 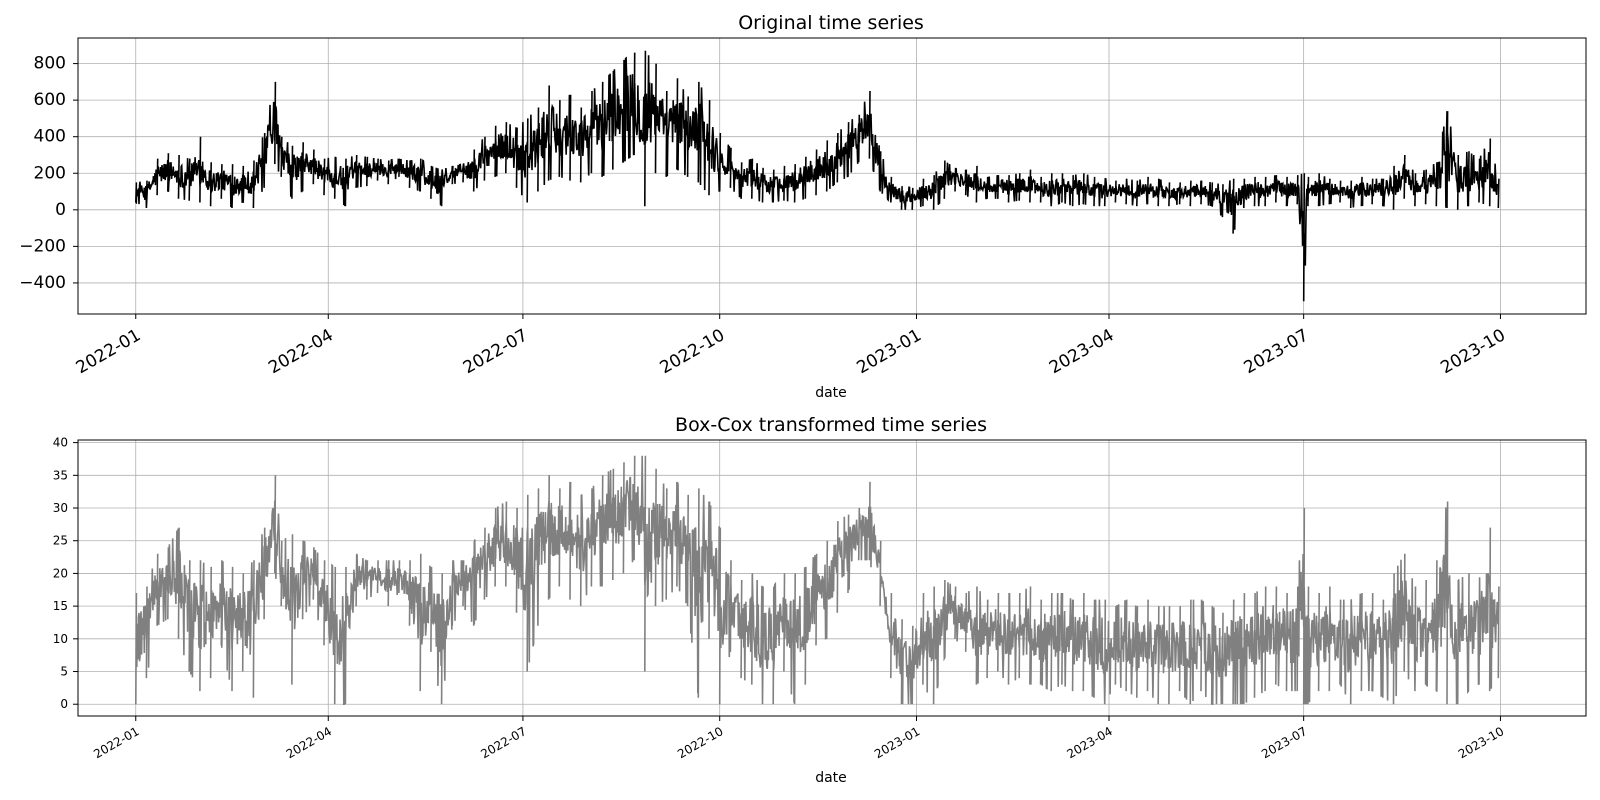 I want to click on chart-title: Original time series, so click(x=831, y=23).